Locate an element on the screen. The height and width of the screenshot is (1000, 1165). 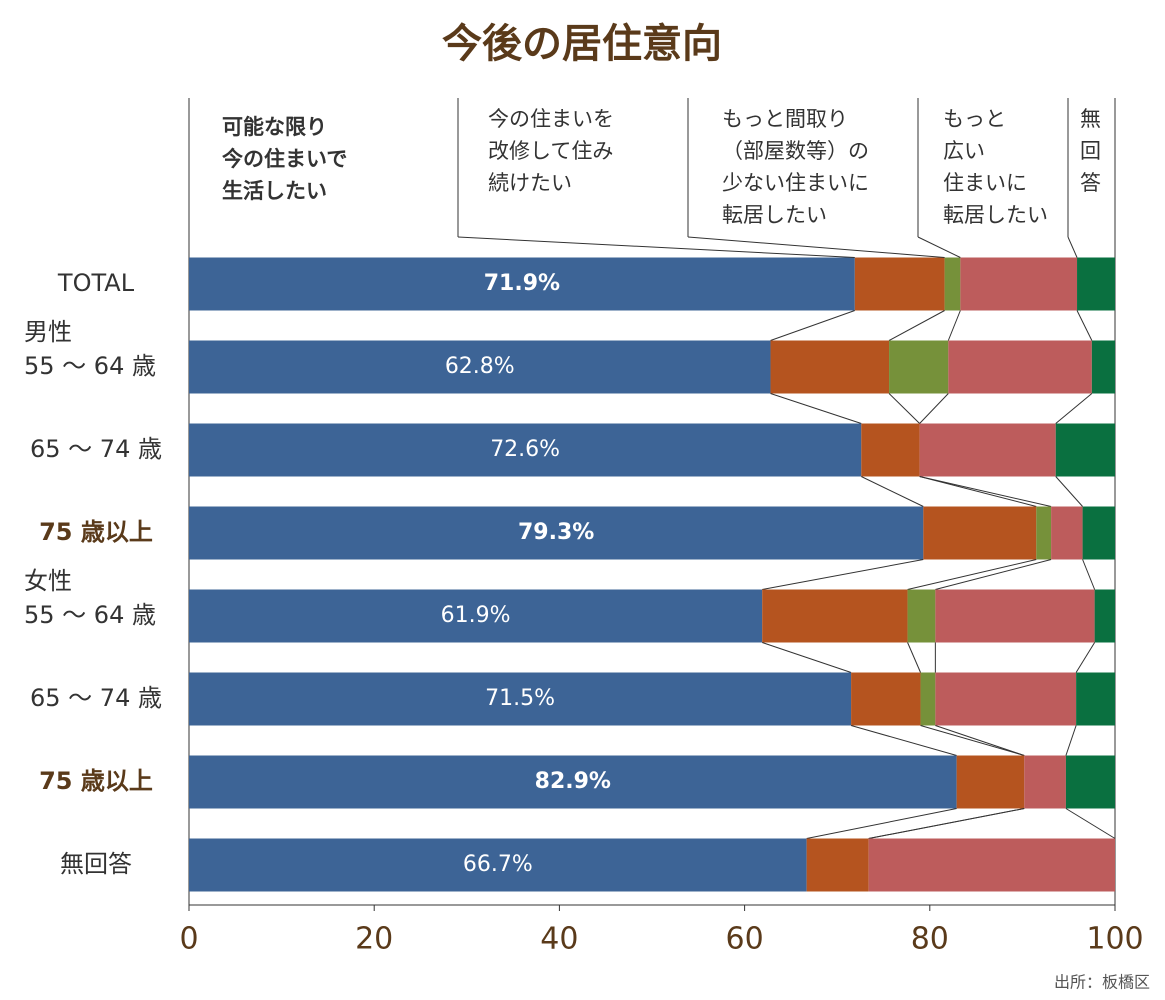
source: 出所：板橋区 is located at coordinates (1102, 982).